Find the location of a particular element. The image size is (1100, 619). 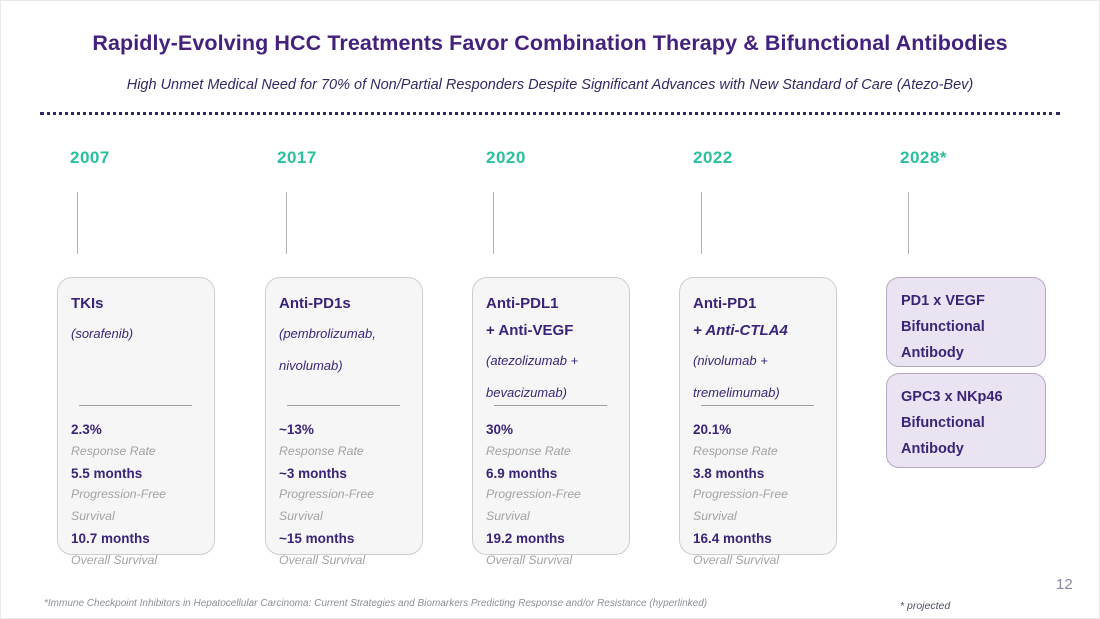

treatment-name-line2: + Anti-VEGF is located at coordinates (530, 330).